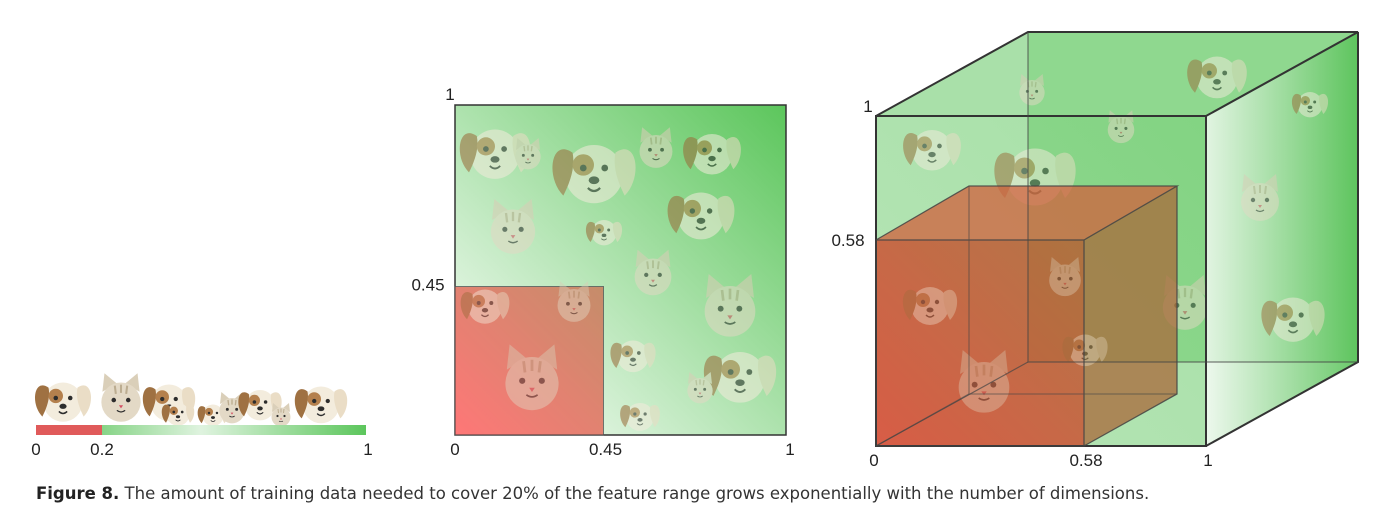 The image size is (1376, 514). I want to click on x-tick-label-2d-1: 1, so click(789, 449).